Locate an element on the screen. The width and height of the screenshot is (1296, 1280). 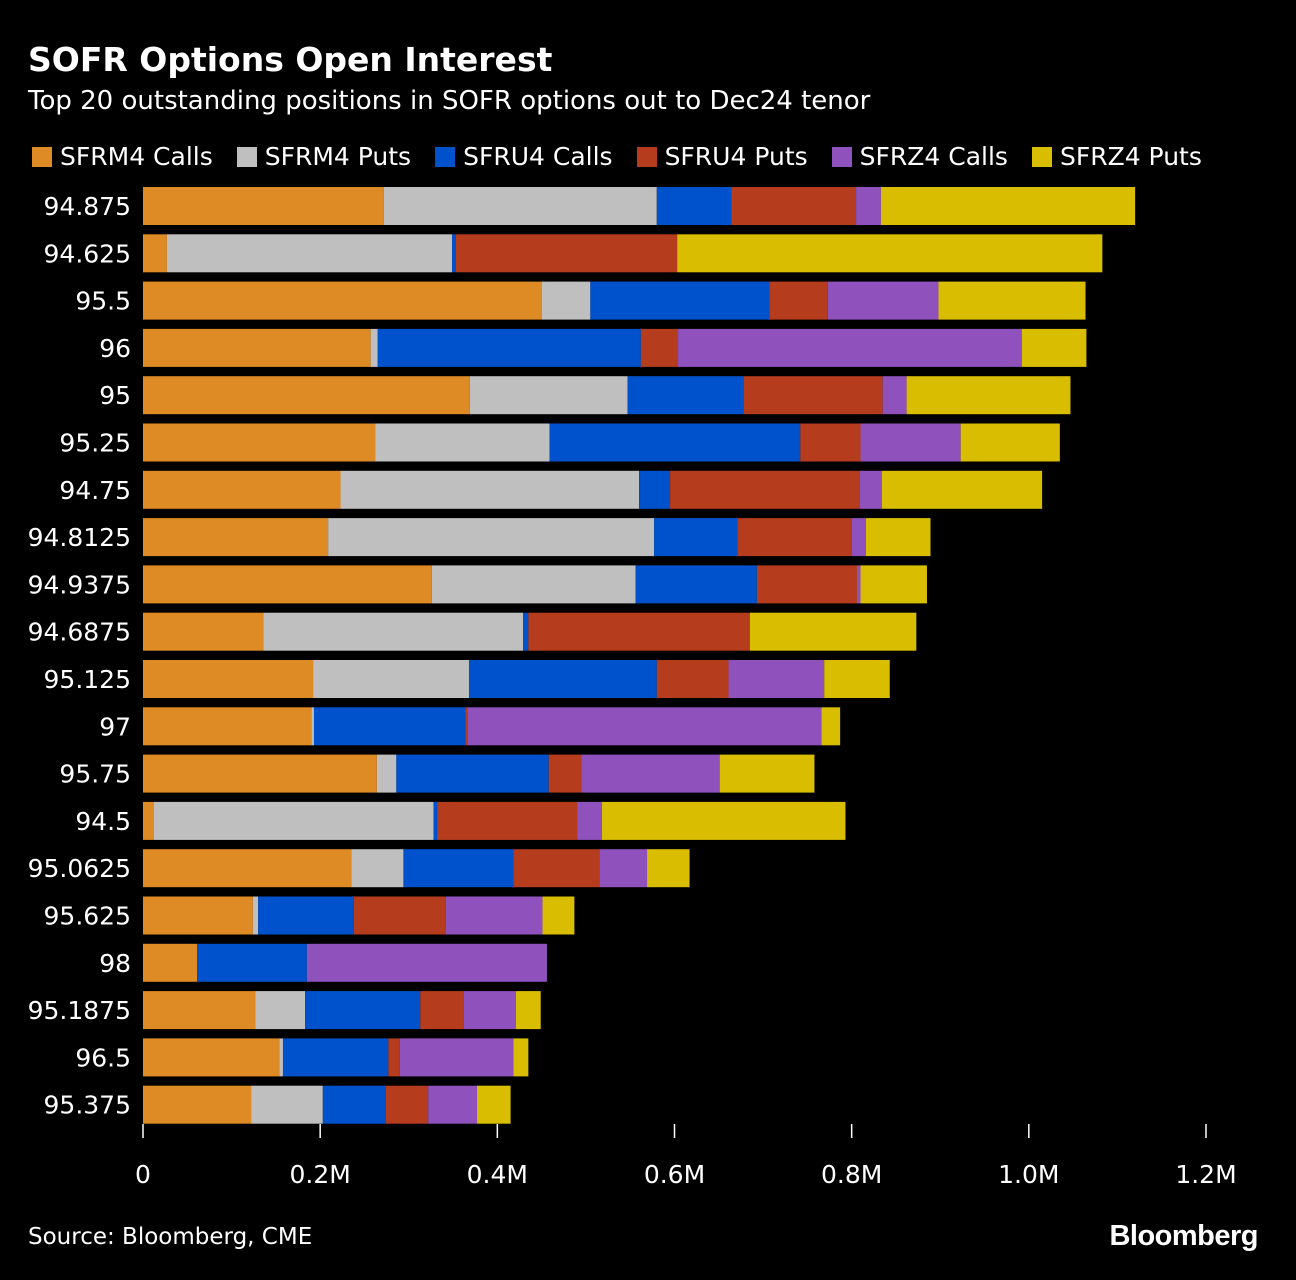
bar-segment-95.0625-sfru4-puts is located at coordinates (556, 868).